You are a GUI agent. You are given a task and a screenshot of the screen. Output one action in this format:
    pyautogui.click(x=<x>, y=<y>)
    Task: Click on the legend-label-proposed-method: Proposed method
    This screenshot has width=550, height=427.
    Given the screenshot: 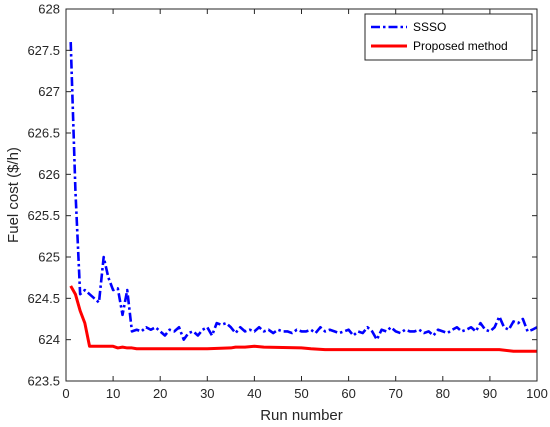 What is the action you would take?
    pyautogui.click(x=460, y=46)
    